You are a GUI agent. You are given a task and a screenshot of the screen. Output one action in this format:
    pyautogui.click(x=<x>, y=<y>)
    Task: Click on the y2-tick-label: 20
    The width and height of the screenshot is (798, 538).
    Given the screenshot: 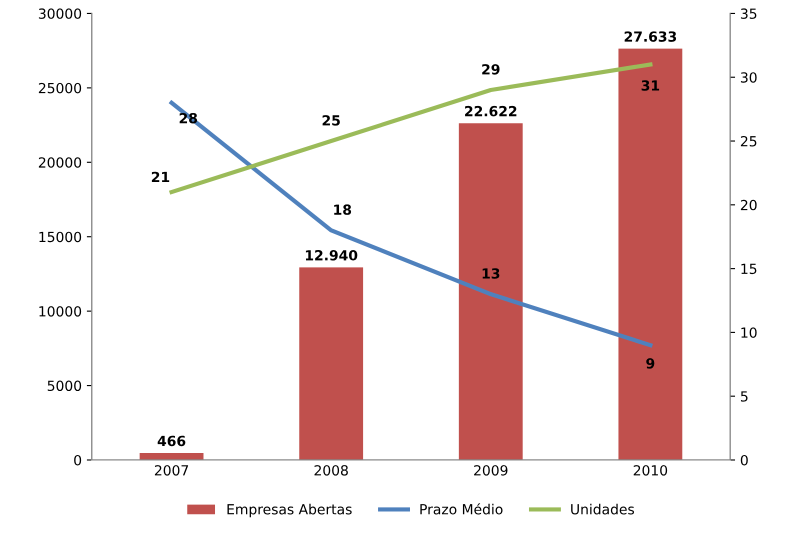 What is the action you would take?
    pyautogui.click(x=748, y=205)
    